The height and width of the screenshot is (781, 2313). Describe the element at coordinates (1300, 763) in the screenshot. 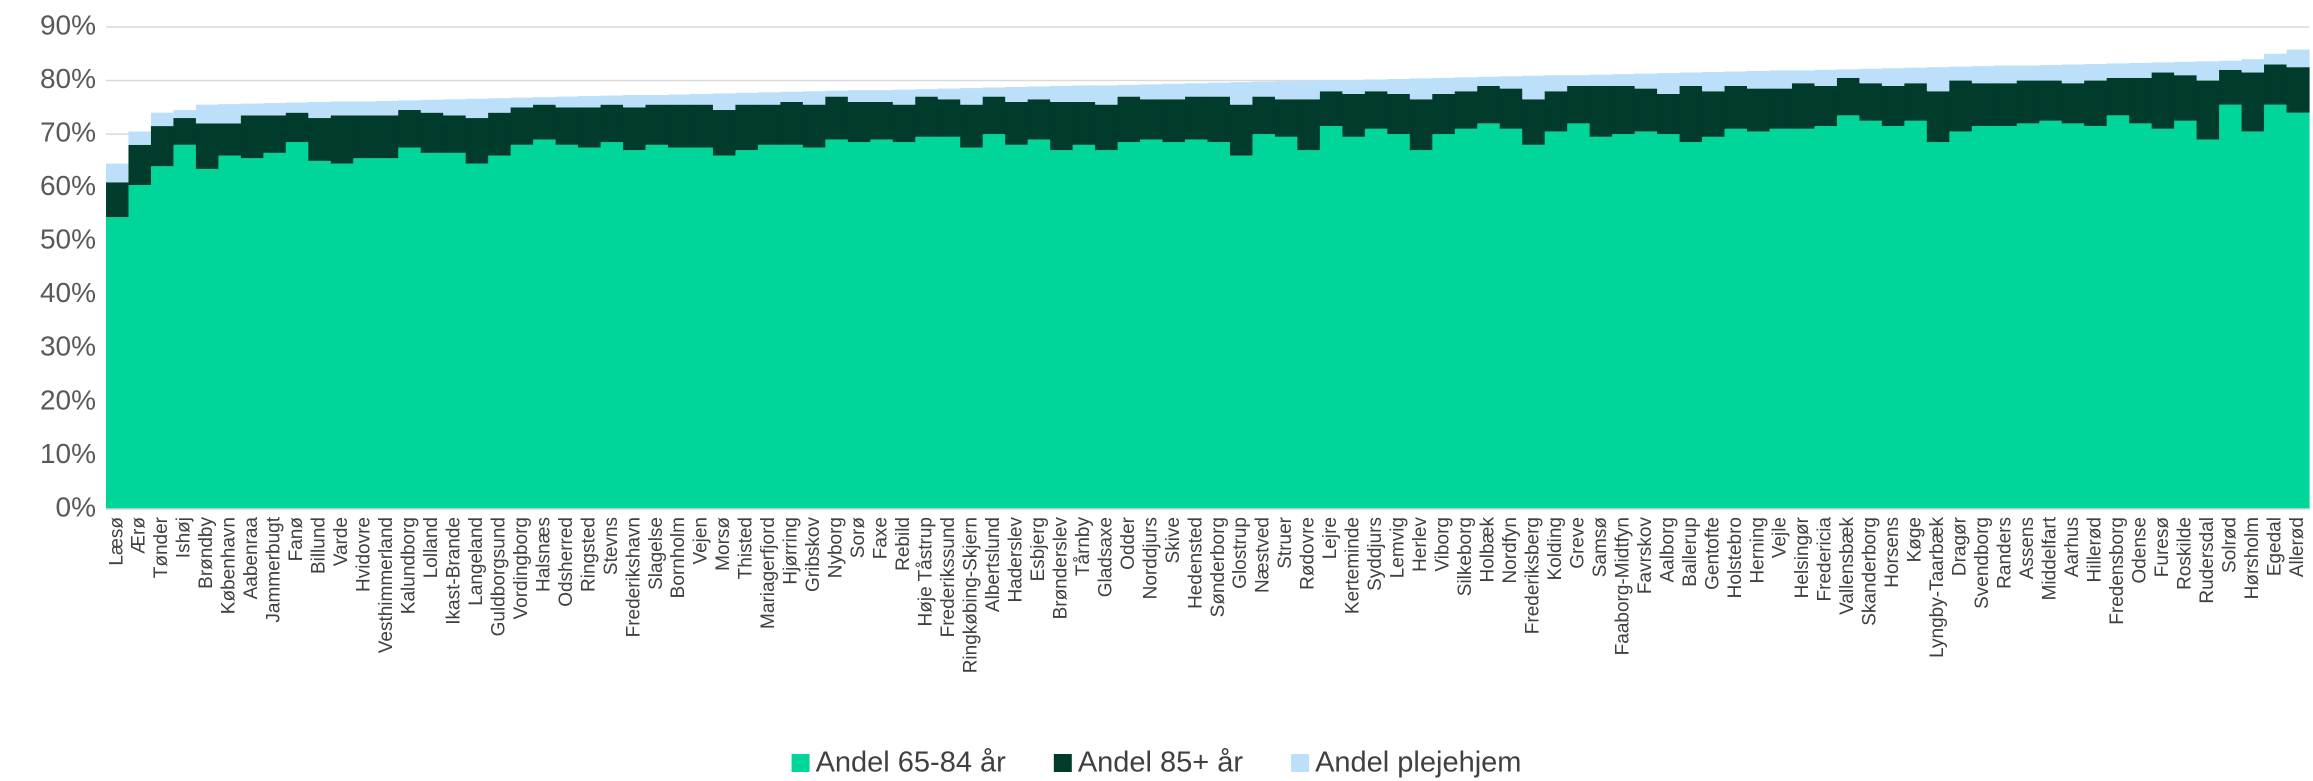

I see `legend-swatch` at that location.